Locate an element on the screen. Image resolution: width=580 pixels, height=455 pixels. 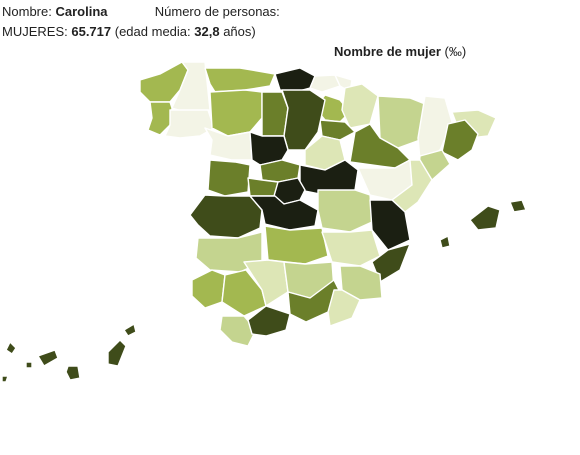
age-prefix: (edad media: is located at coordinates (152, 31).